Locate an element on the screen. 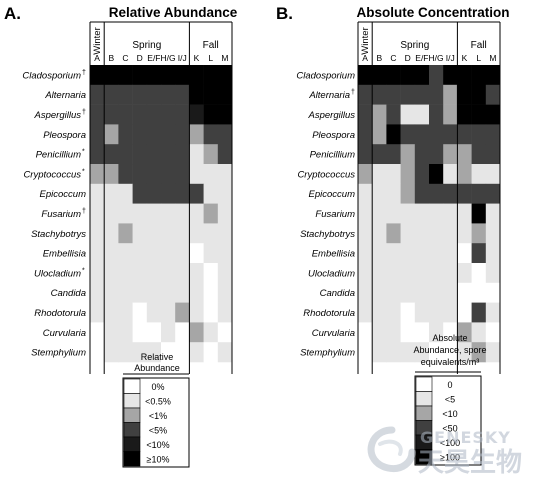  legend-swatch is located at coordinates (132, 459).